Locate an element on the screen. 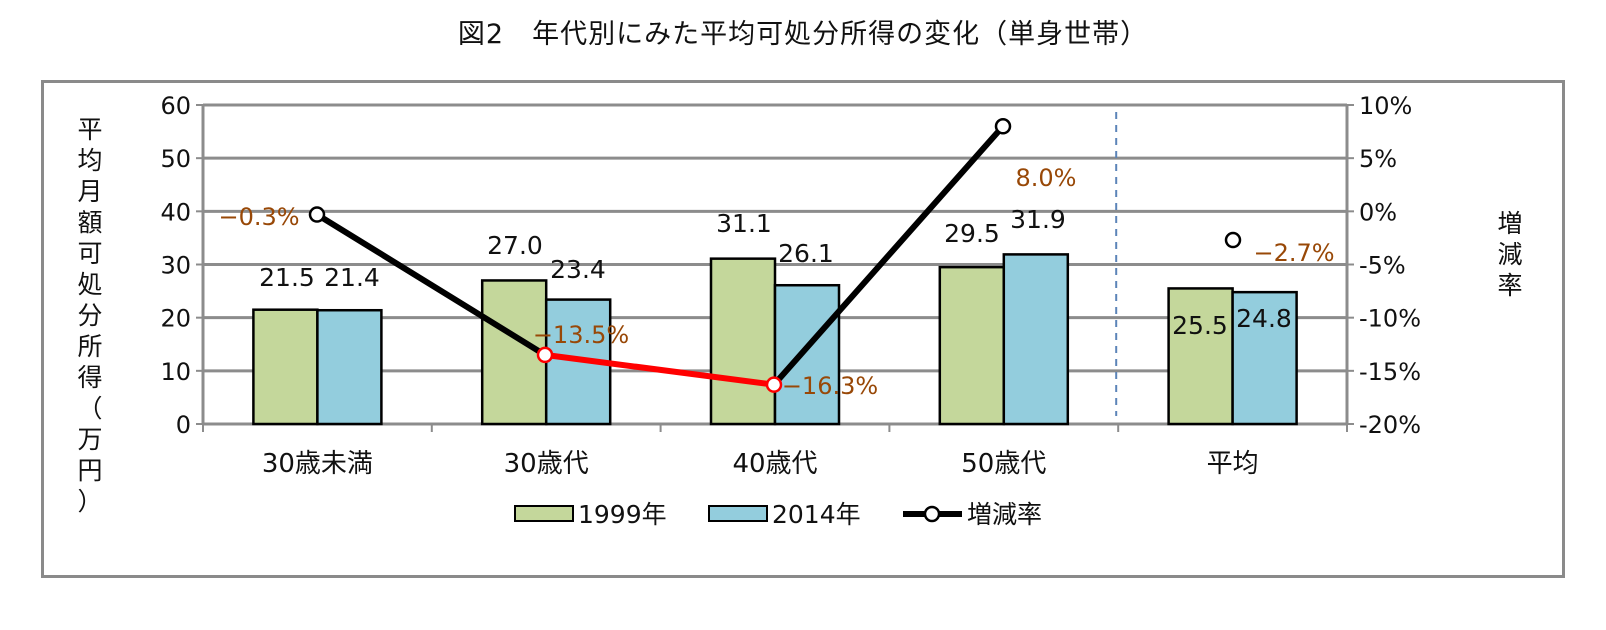  y-left-tick-label: 60 is located at coordinates (175, 106).